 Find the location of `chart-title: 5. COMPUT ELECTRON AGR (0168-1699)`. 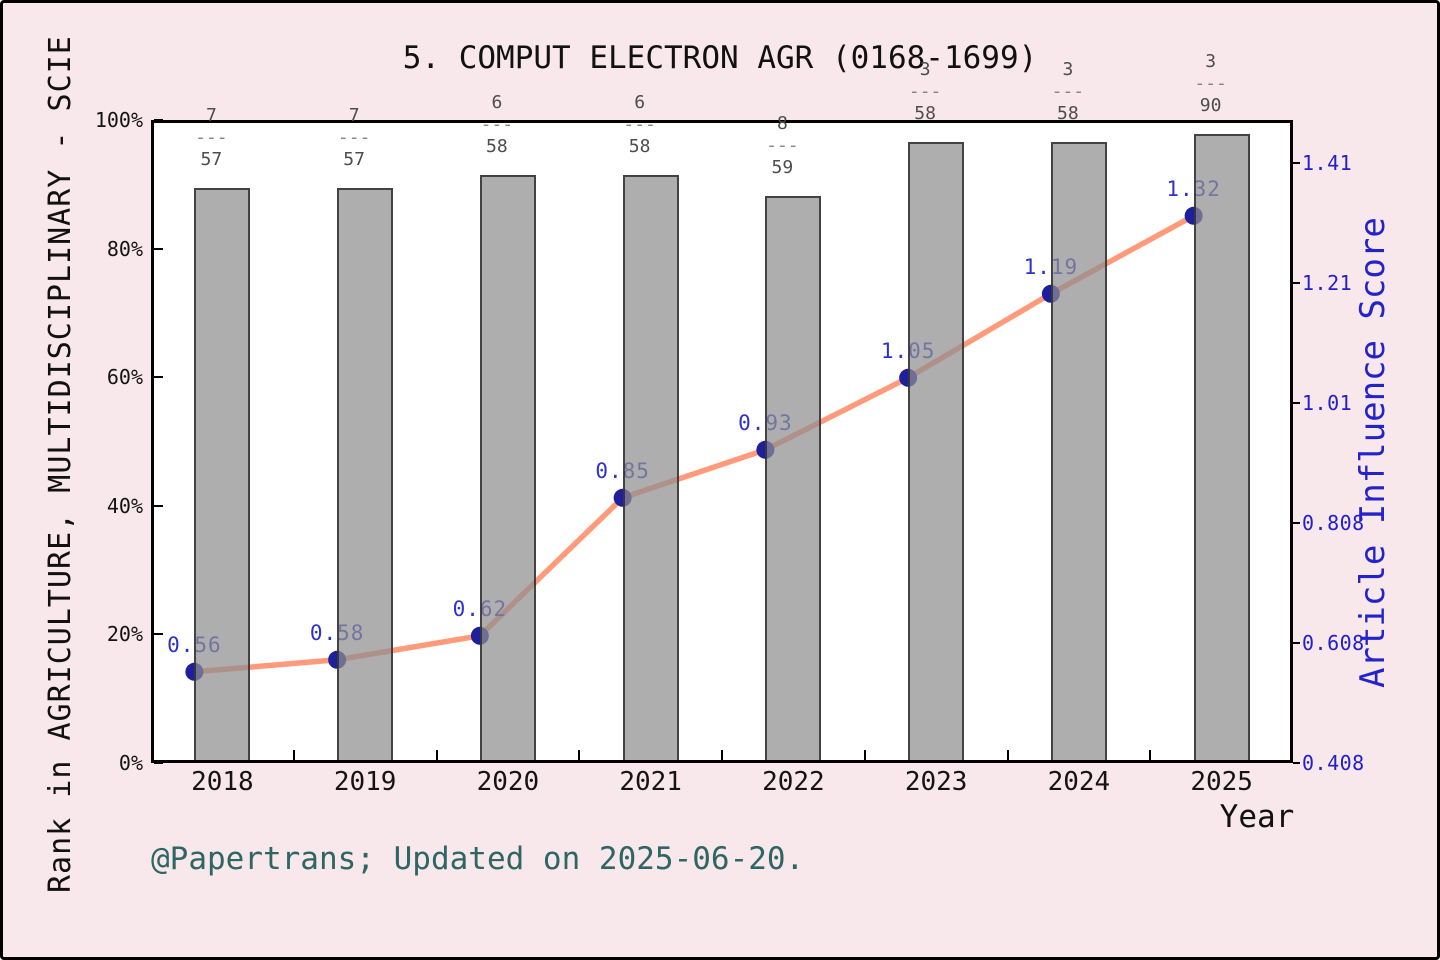

chart-title: 5. COMPUT ELECTRON AGR (0168-1699) is located at coordinates (720, 58).